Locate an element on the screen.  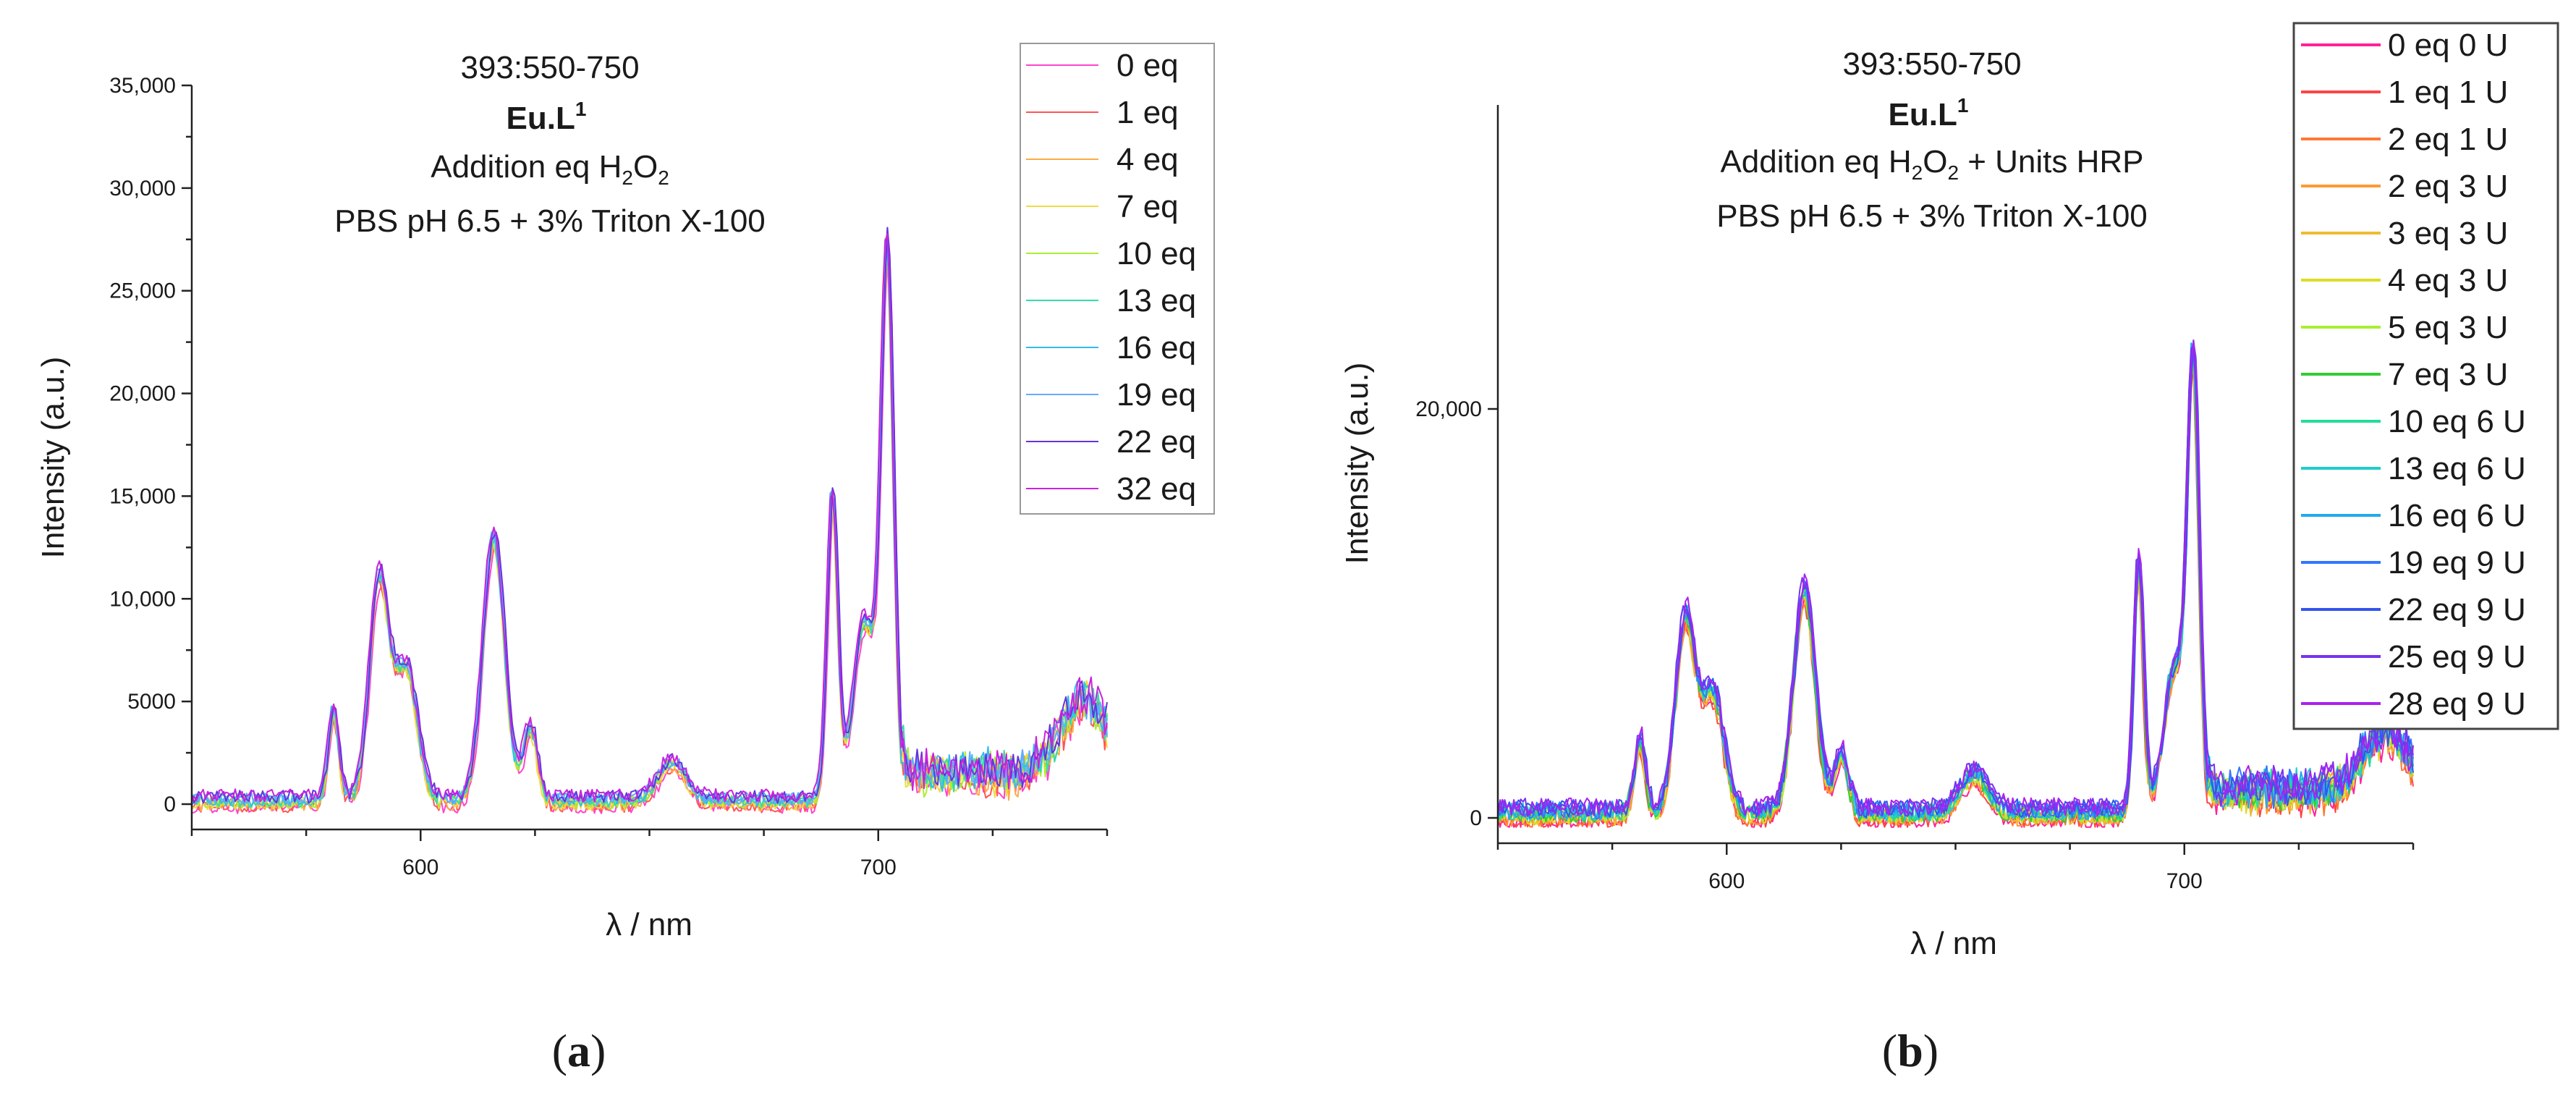
panel-a-title: 393:550-750 is located at coordinates (549, 67).